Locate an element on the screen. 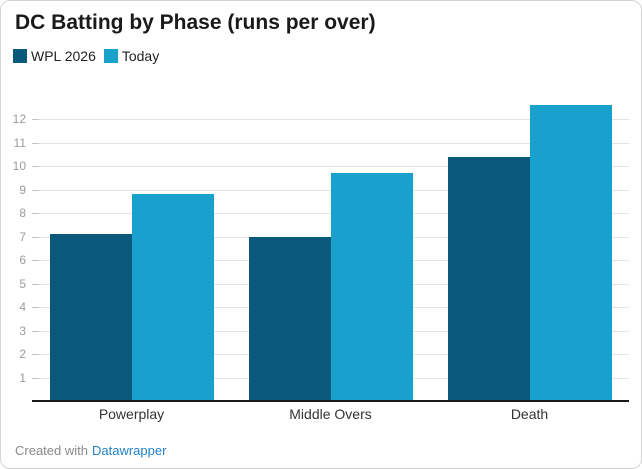 Image resolution: width=642 pixels, height=469 pixels. y-axis-tick-label: 7 is located at coordinates (22, 236).